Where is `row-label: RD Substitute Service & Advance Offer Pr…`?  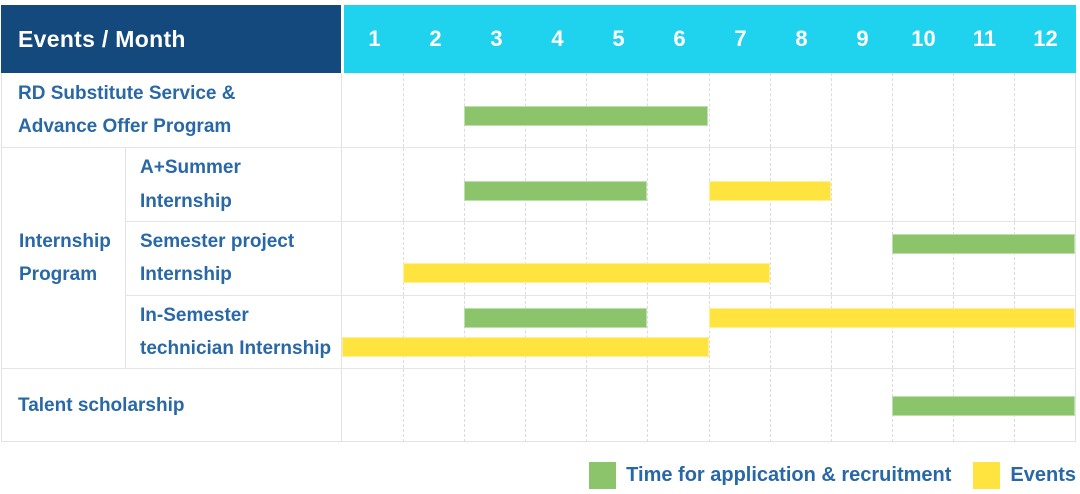
row-label: RD Substitute Service & Advance Offer Pr… is located at coordinates (127, 109).